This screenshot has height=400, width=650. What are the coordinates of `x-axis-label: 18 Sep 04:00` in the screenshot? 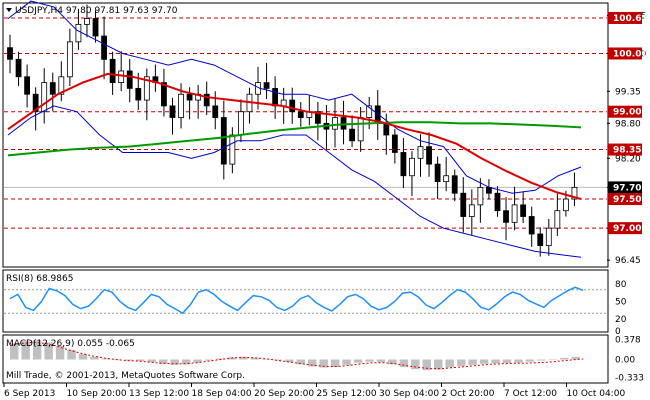 It's located at (222, 394).